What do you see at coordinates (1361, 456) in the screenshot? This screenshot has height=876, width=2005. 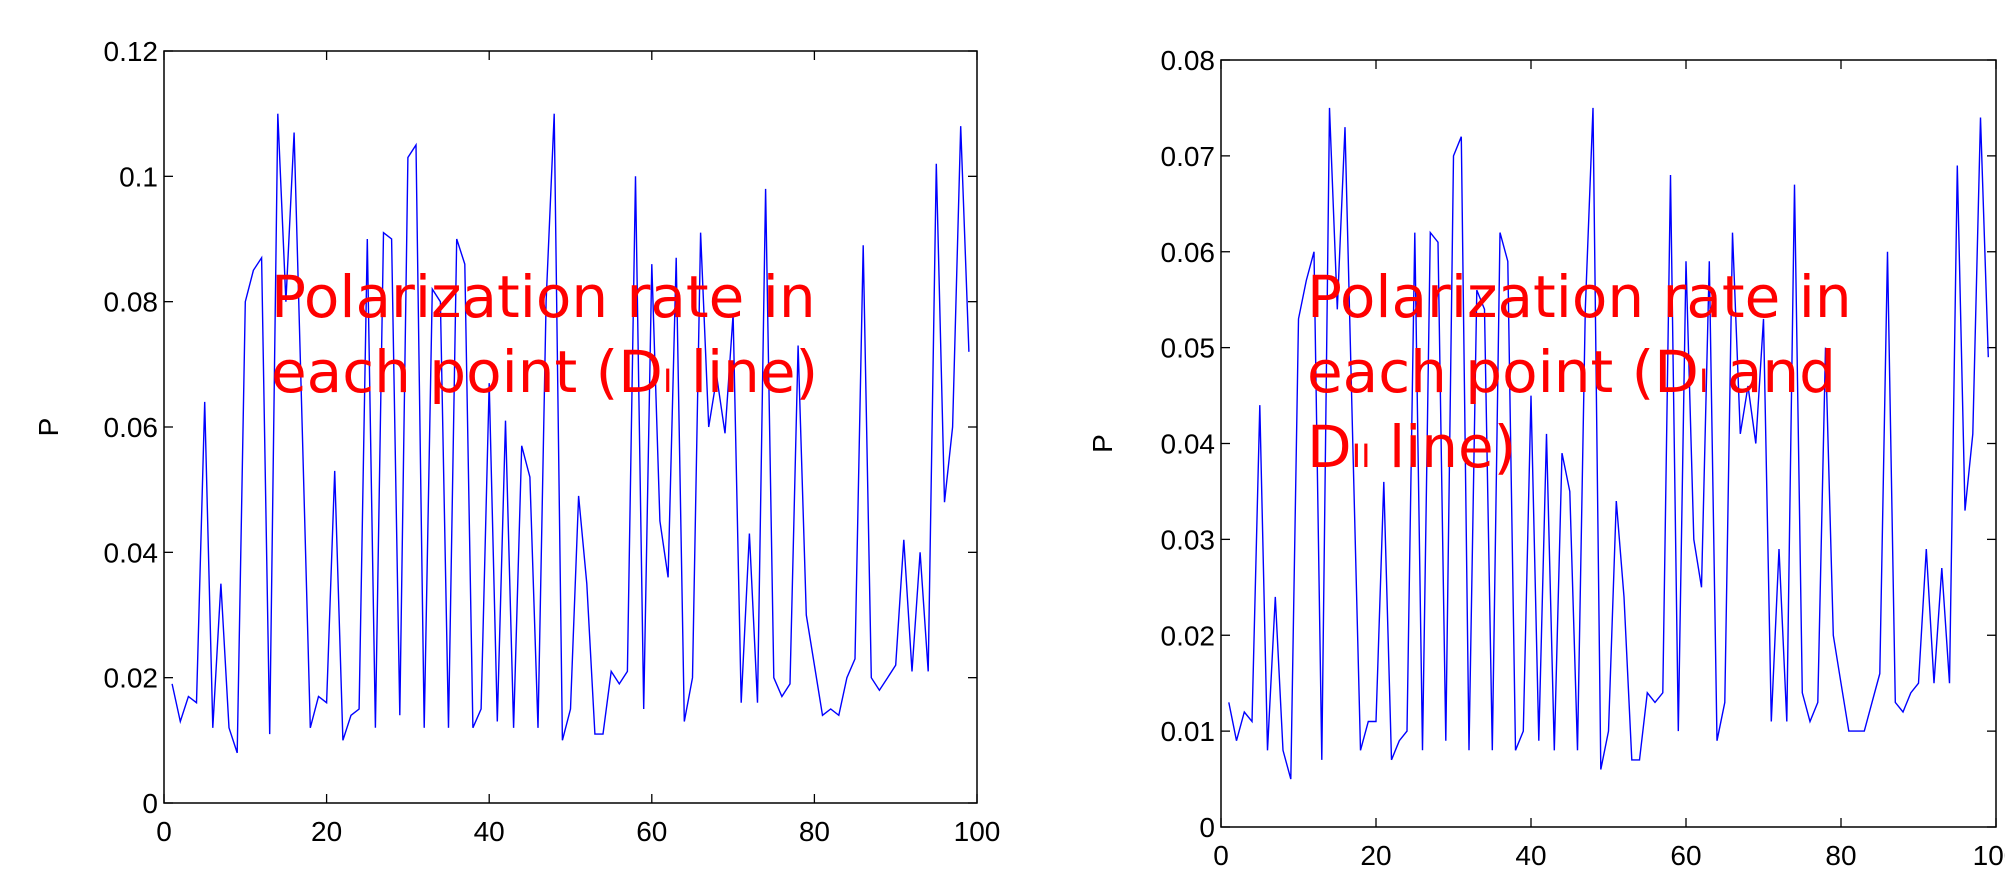 I see `annotation-part: II` at bounding box center [1361, 456].